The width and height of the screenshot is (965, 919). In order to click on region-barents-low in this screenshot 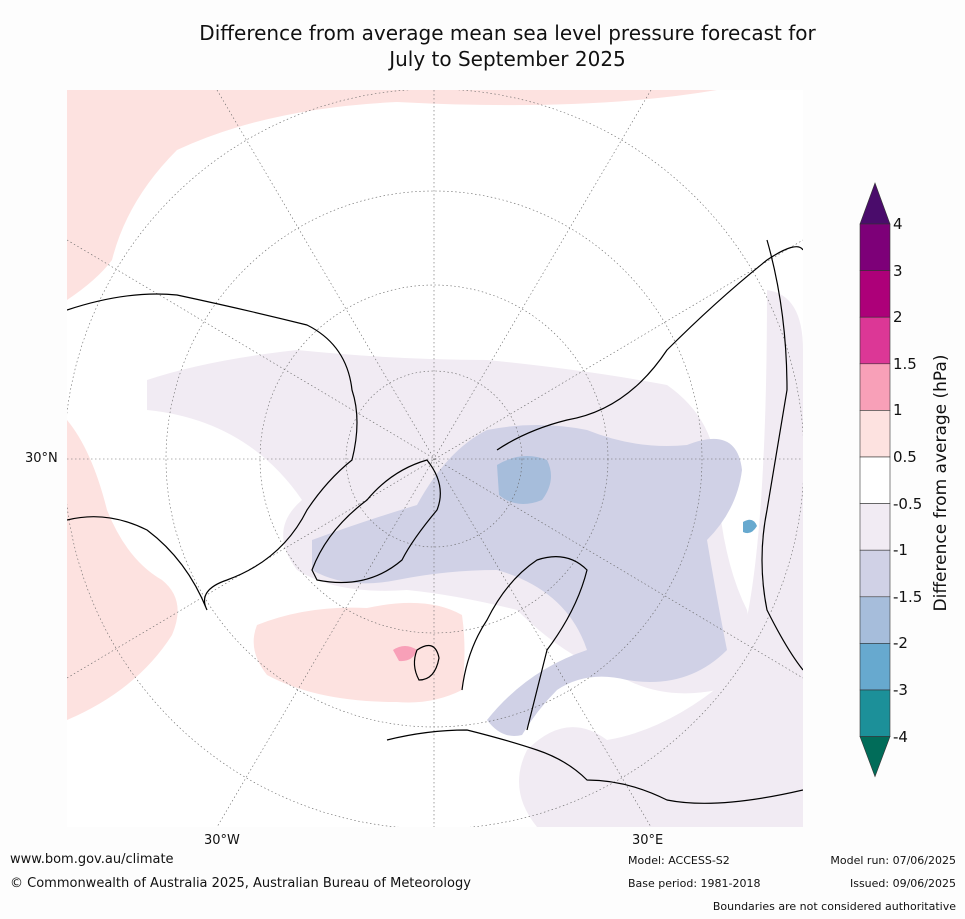, I will do `click(524, 480)`.